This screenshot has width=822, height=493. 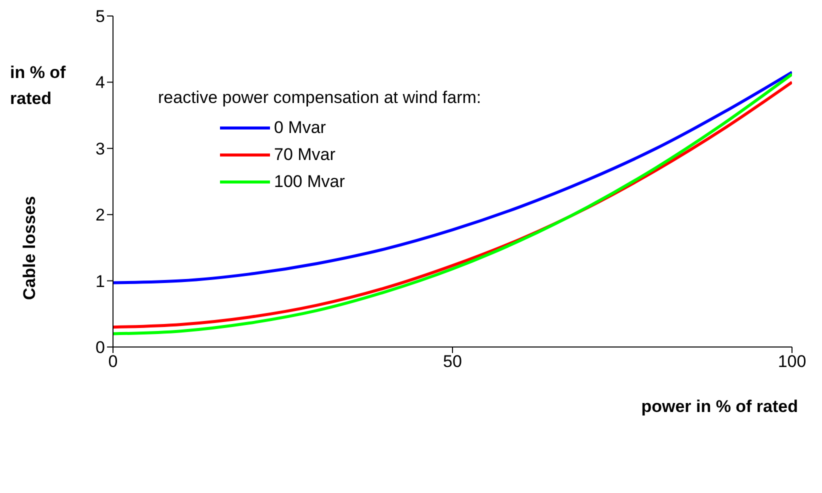 What do you see at coordinates (30, 248) in the screenshot?
I see `y-axis-title: Cable losses` at bounding box center [30, 248].